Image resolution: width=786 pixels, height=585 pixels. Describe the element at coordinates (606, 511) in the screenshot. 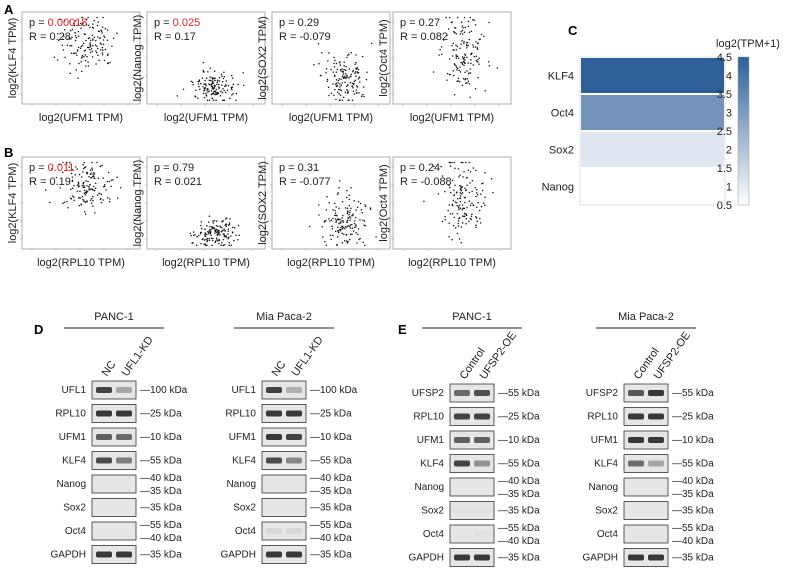

I see `protein-label: Sox2` at that location.